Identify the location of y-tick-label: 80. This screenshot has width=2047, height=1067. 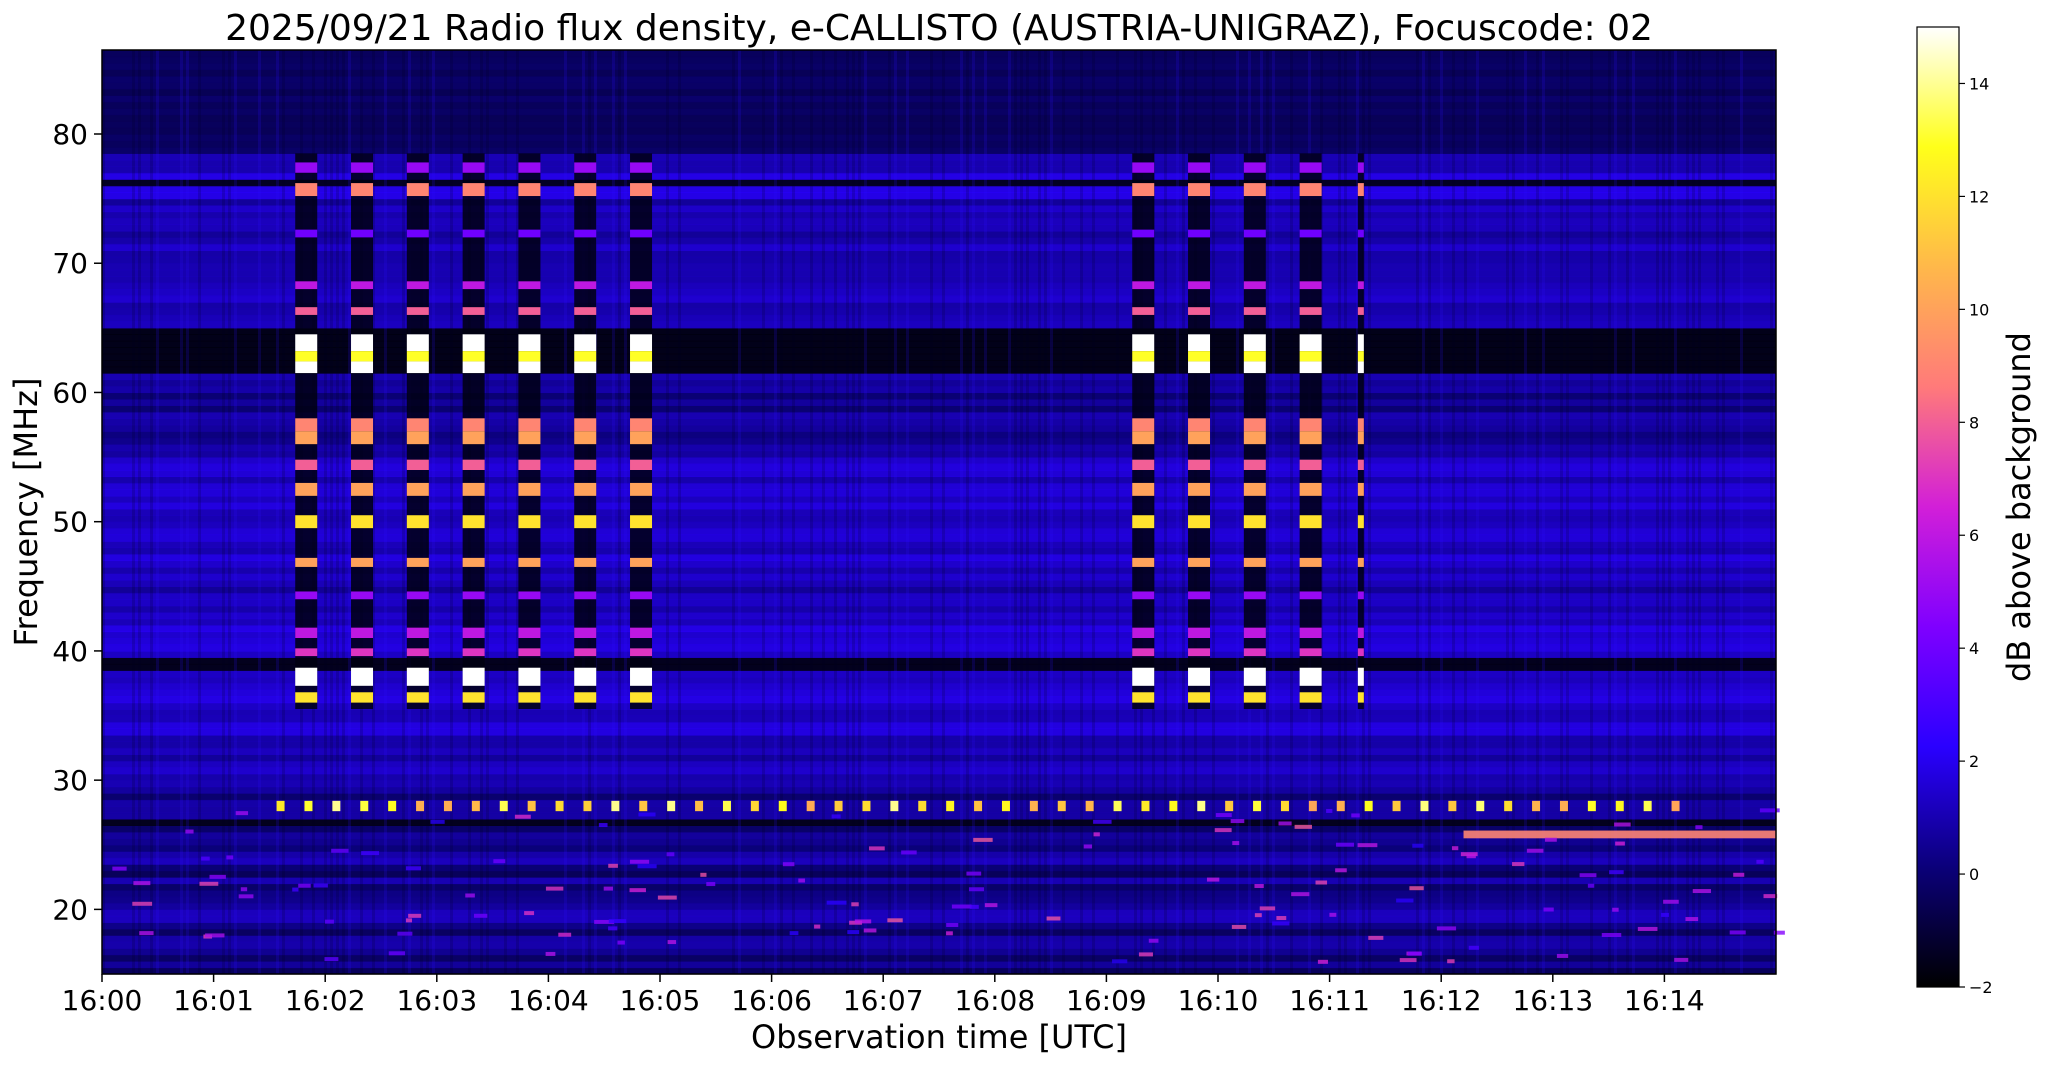
(70, 134).